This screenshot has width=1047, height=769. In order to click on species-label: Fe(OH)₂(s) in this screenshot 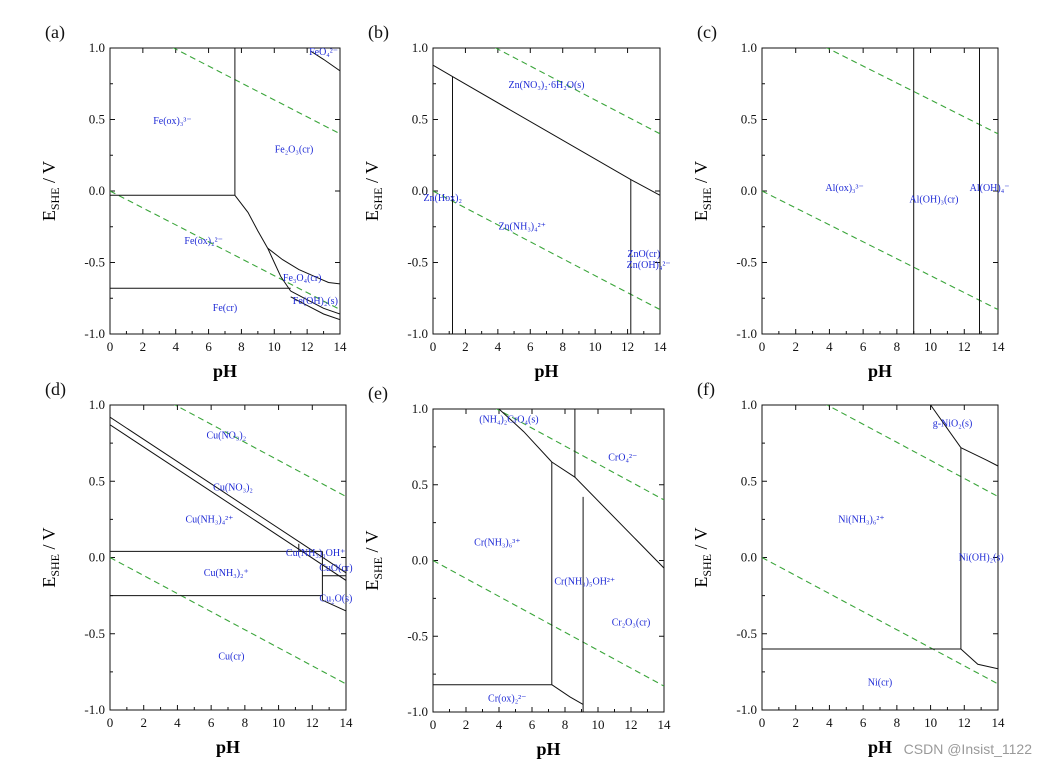, I will do `click(315, 301)`.